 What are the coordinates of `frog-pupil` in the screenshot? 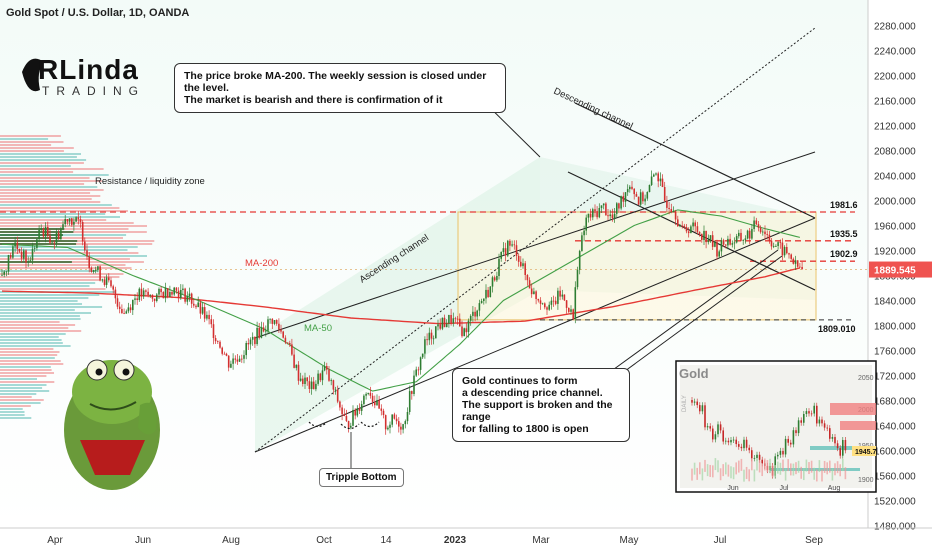 It's located at (126, 372).